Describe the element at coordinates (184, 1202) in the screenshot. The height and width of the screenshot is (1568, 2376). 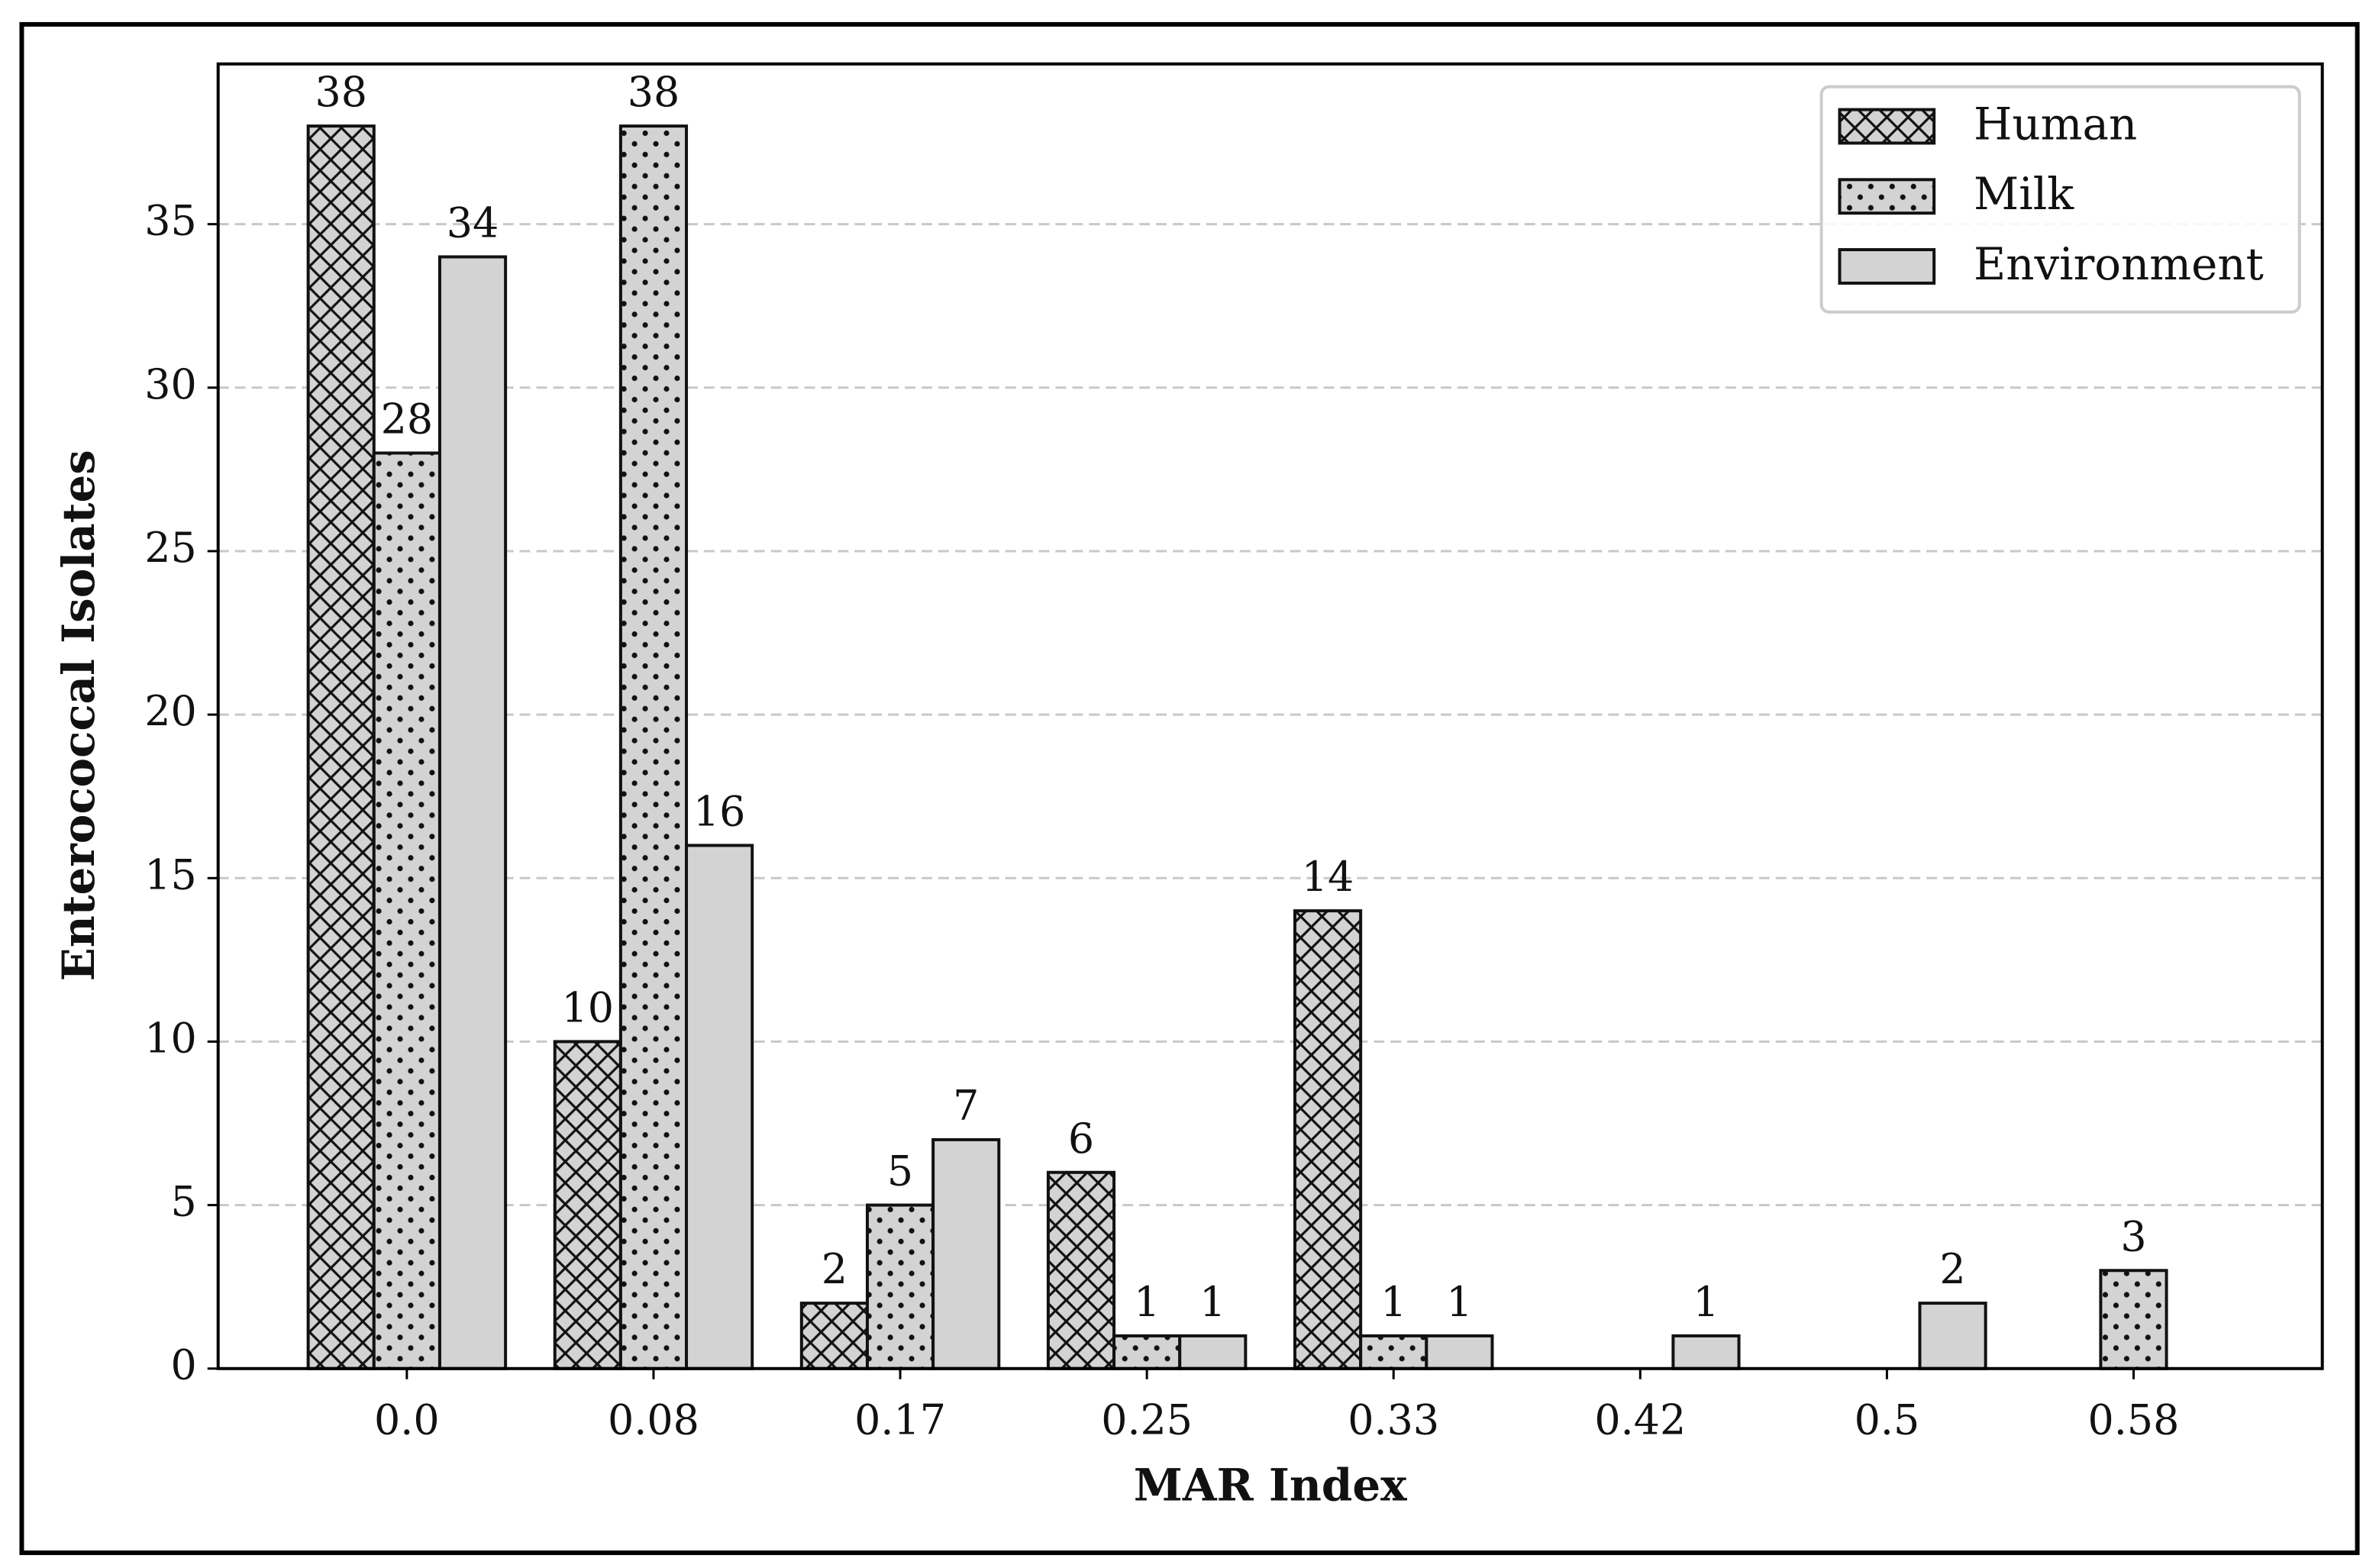
I see `y-tick-label: 5` at that location.